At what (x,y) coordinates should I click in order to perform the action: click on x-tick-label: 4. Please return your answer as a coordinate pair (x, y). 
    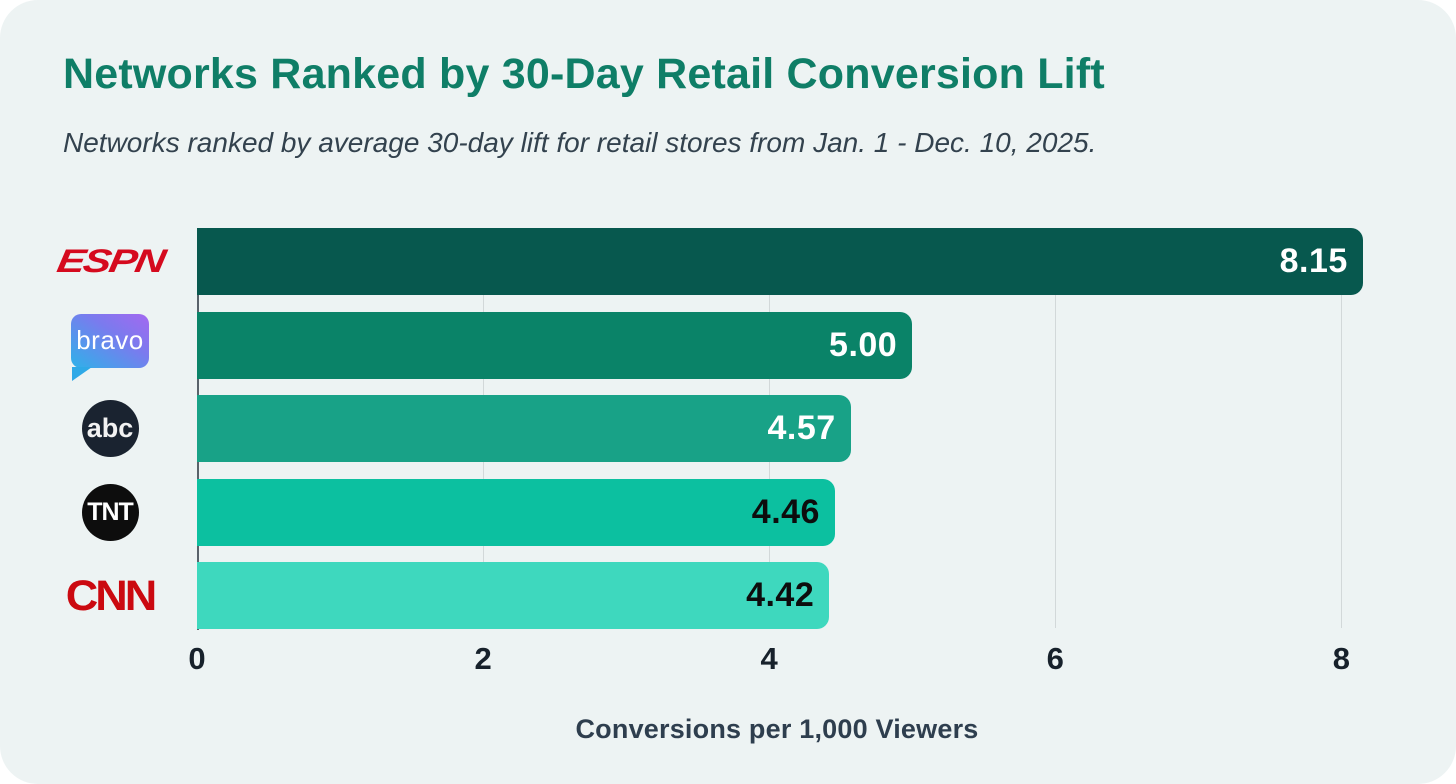
    Looking at the image, I should click on (769, 658).